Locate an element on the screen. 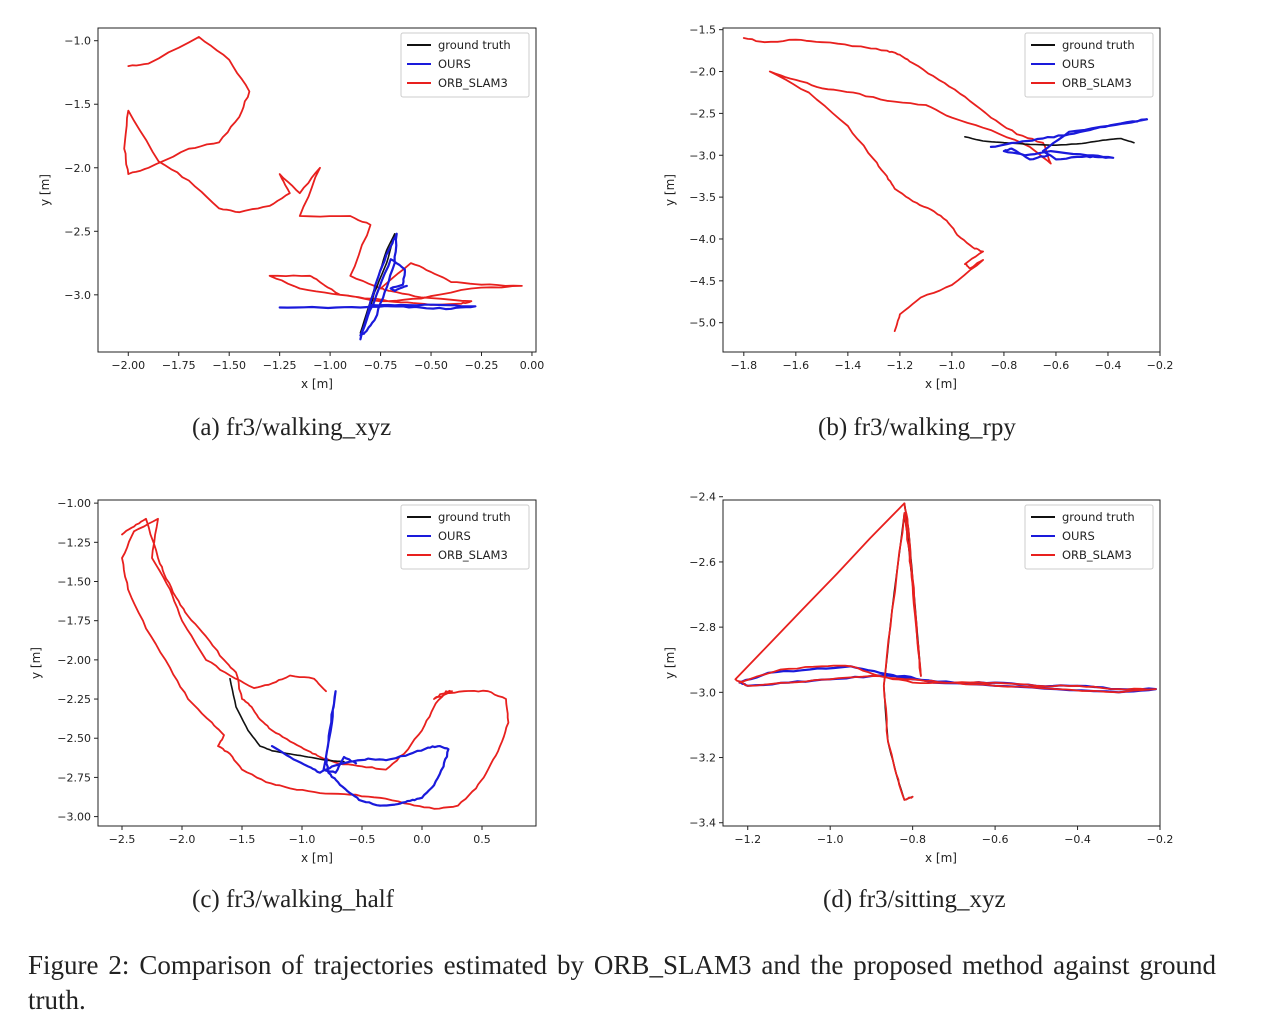 Image resolution: width=1280 pixels, height=1018 pixels. y-tick-label: −2.50 is located at coordinates (74, 738).